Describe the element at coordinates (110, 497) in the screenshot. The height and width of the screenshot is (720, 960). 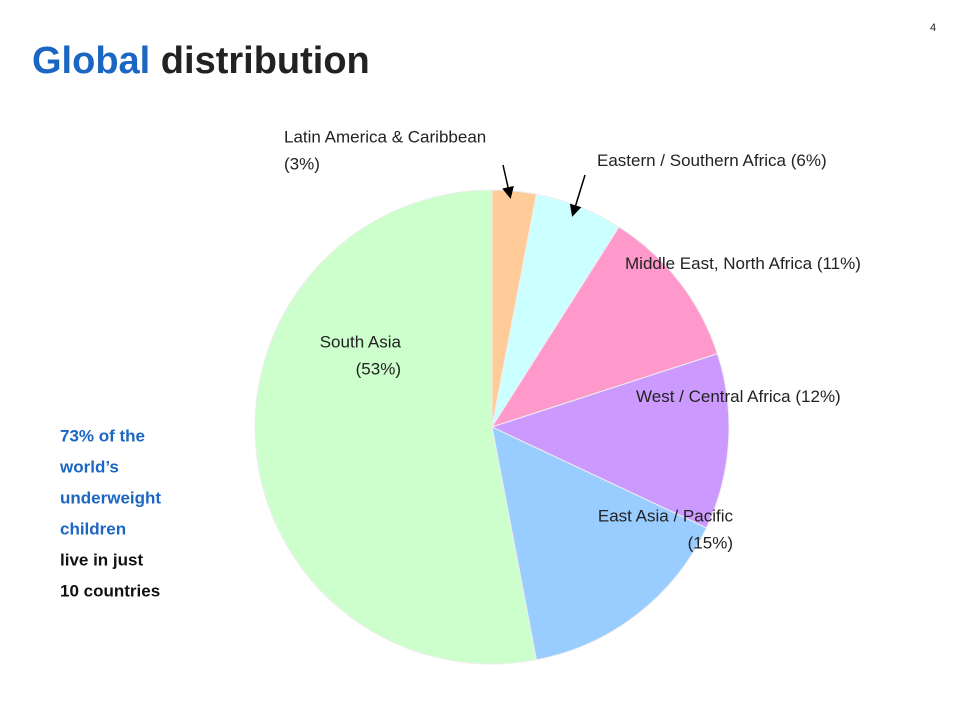
I see `annotation-highlight: underweight` at that location.